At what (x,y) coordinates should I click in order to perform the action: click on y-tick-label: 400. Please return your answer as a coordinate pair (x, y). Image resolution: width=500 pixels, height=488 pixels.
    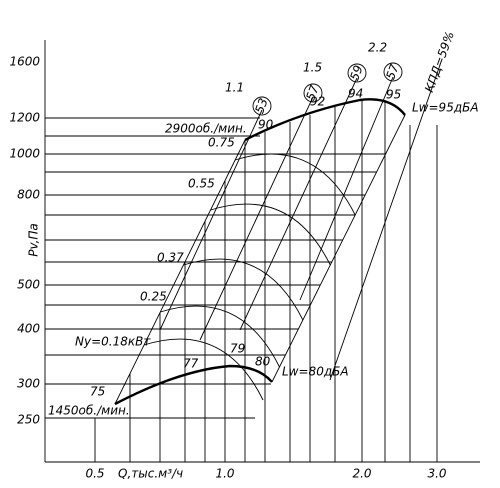
    Looking at the image, I should click on (28, 329).